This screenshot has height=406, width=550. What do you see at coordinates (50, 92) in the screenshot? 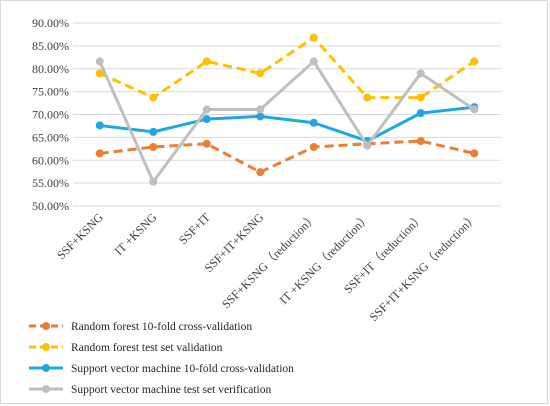
I see `y-tick-label: 75.00%` at bounding box center [50, 92].